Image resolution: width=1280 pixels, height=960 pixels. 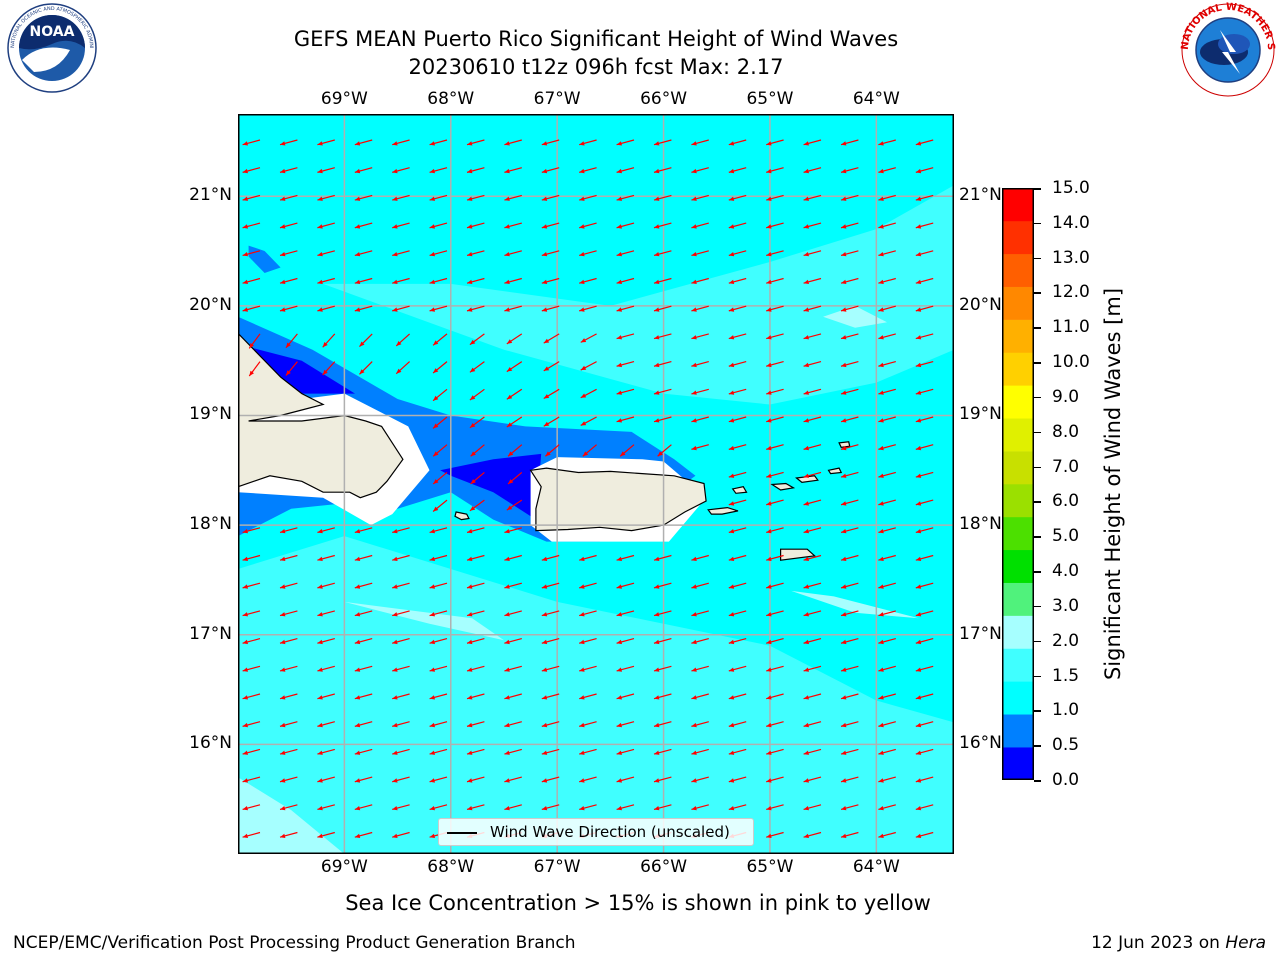 I want to click on colorbar-tick-label: 7.0, so click(x=1066, y=466).